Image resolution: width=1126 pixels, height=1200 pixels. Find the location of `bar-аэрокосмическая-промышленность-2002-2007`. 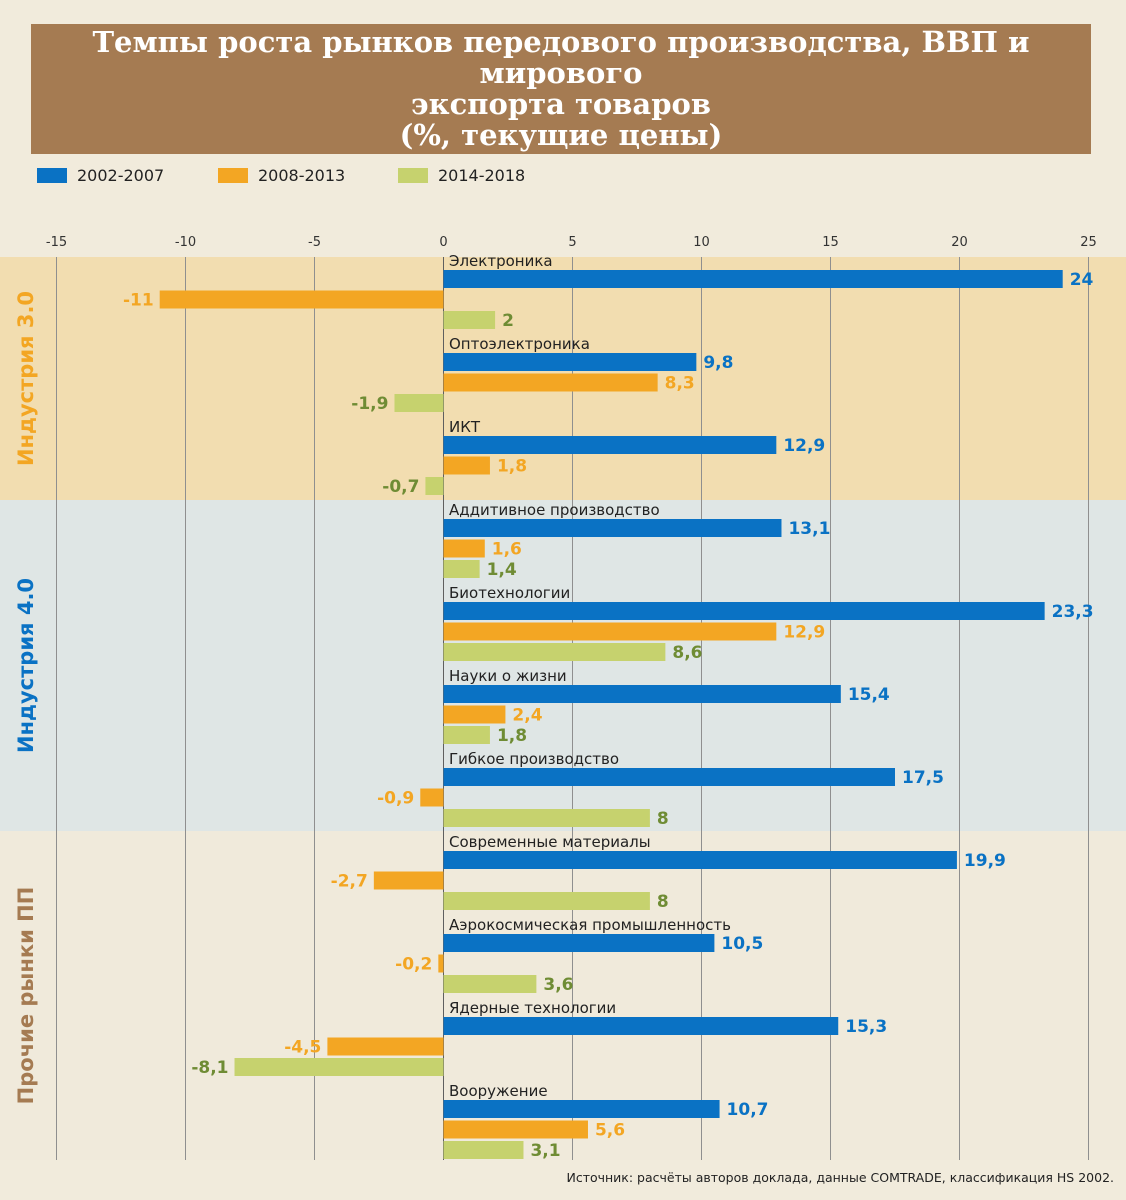

bar-аэрокосмическая-промышленность-2002-2007 is located at coordinates (579, 943).